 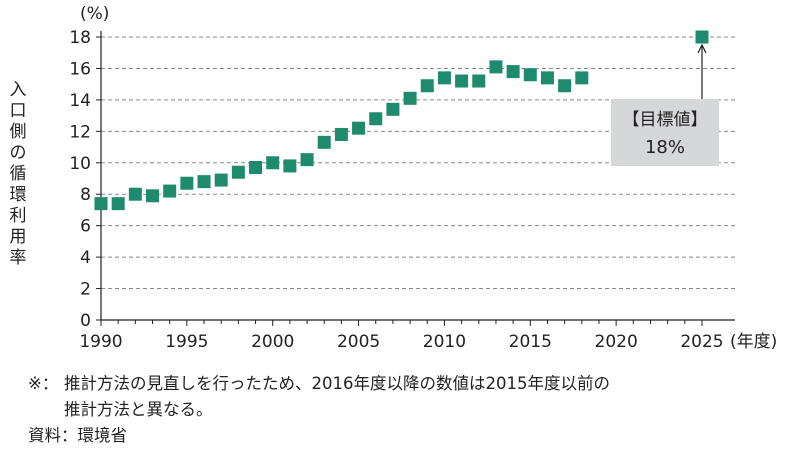 I want to click on y-axis-label-char: 用, so click(x=18, y=237).